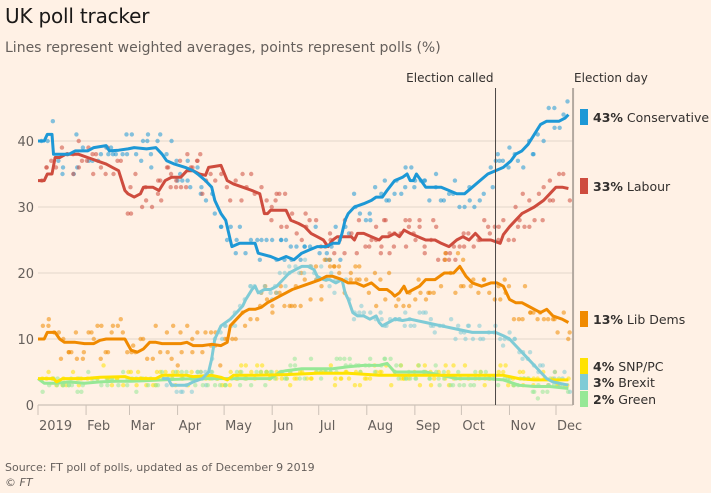 The image size is (711, 493). What do you see at coordinates (428, 426) in the screenshot?
I see `x-tick-label: Sep` at bounding box center [428, 426].